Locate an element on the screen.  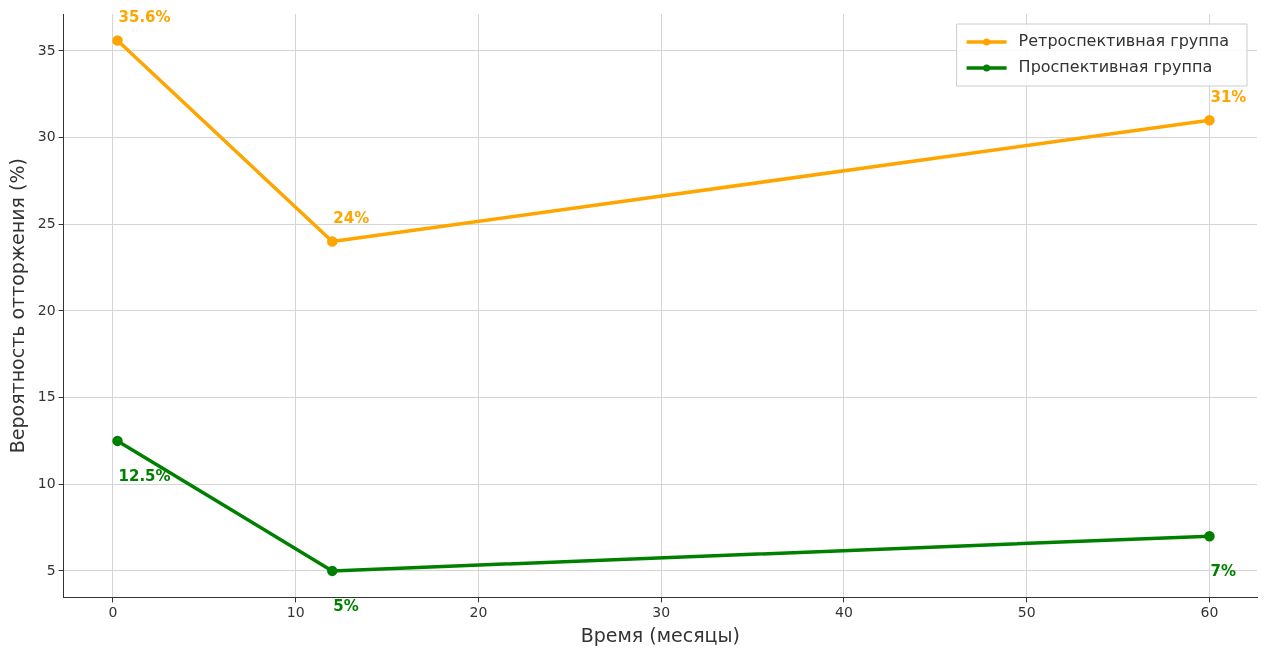
x-tick-label: 40 is located at coordinates (844, 612).